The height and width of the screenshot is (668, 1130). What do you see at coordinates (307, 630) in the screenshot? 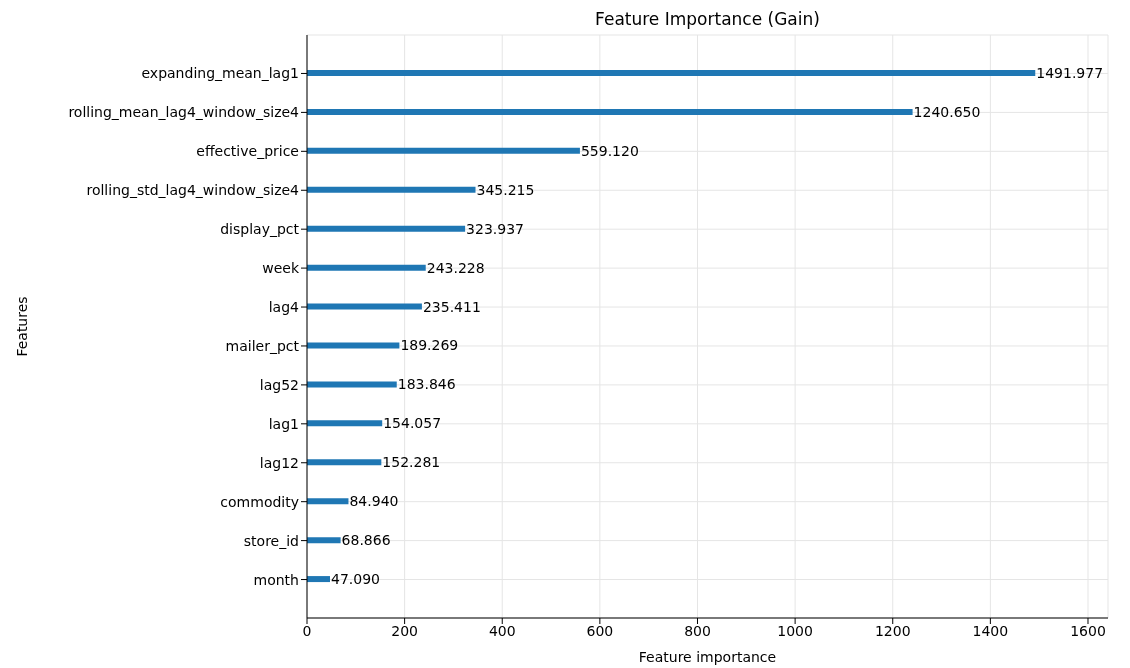
I see `x-tick-label: 0` at bounding box center [307, 630].